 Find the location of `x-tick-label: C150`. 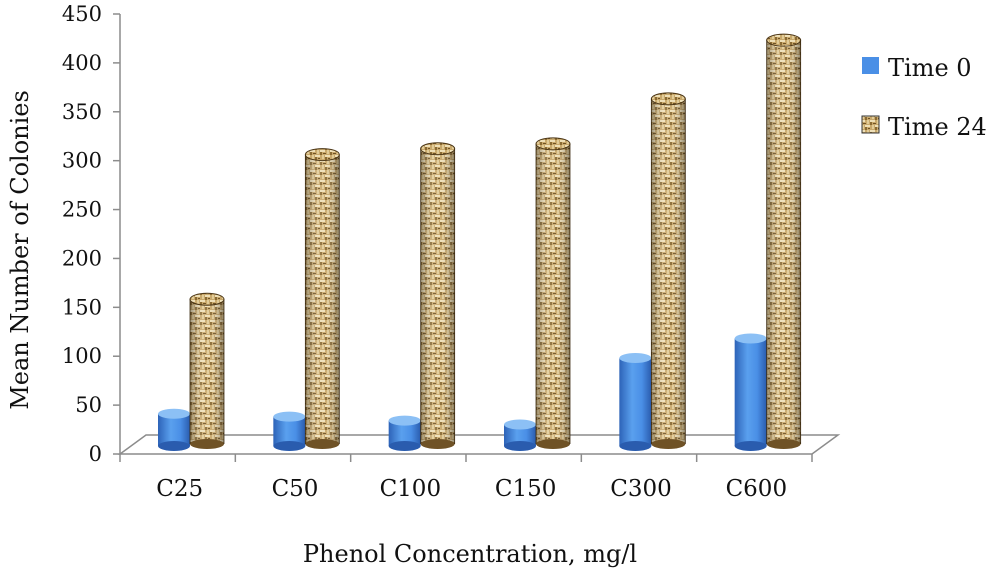

x-tick-label: C150 is located at coordinates (526, 489).